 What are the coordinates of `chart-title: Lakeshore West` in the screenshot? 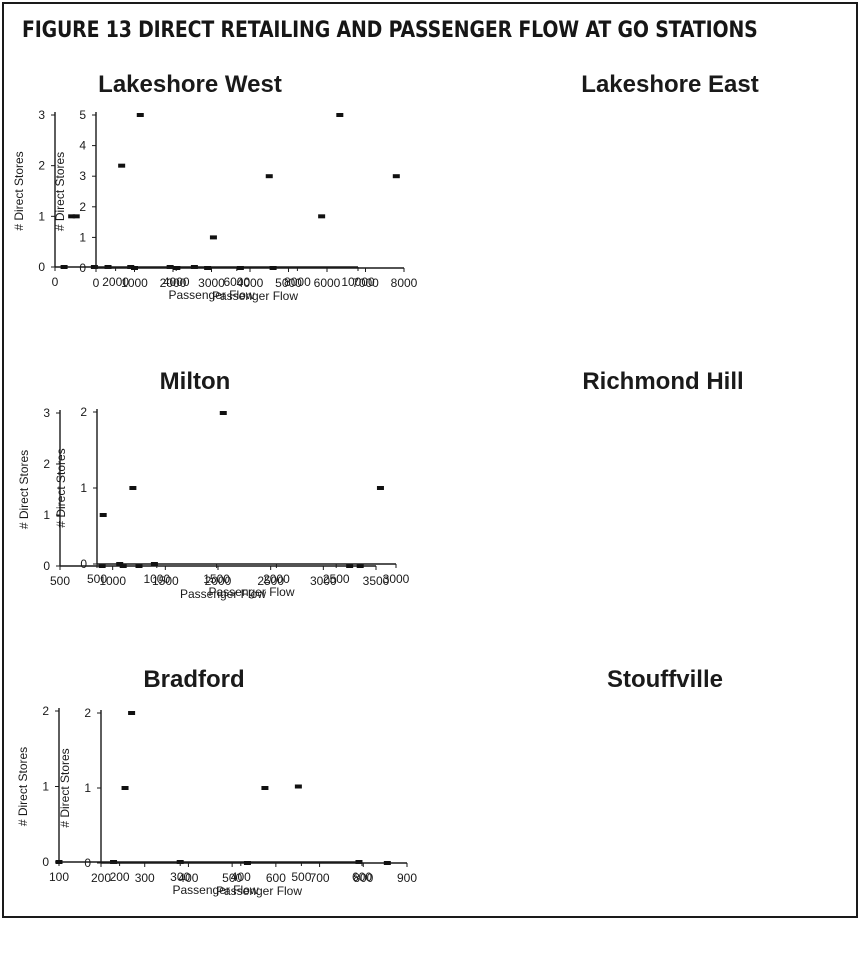 It's located at (190, 84).